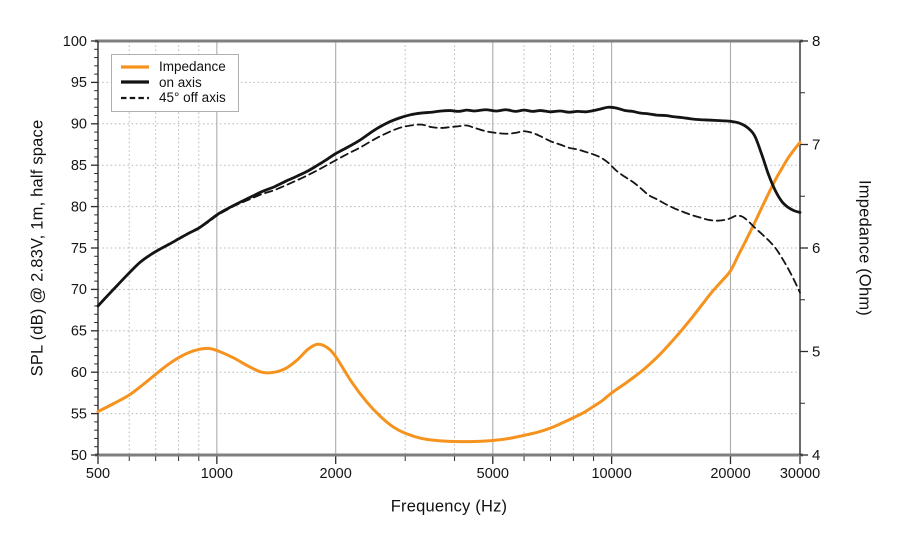 This screenshot has width=900, height=540. What do you see at coordinates (37, 248) in the screenshot?
I see `y-axis-left-title: SPL (dB) @ 2.83V, 1m, half space` at bounding box center [37, 248].